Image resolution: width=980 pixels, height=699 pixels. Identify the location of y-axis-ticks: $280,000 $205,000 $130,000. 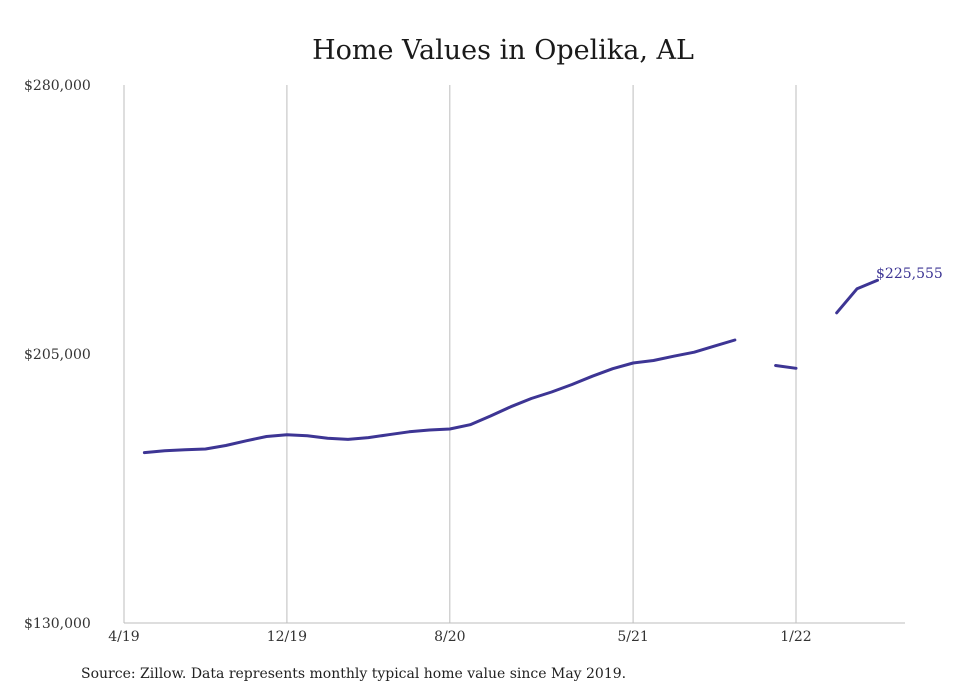
(57, 355).